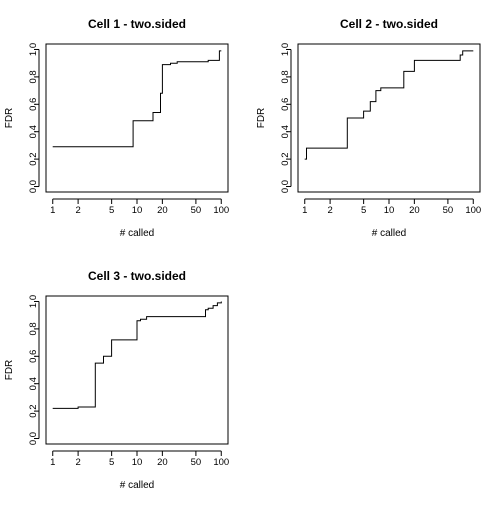 The width and height of the screenshot is (504, 509). Describe the element at coordinates (137, 24) in the screenshot. I see `chart-title: Cell 1 - two.sided` at that location.